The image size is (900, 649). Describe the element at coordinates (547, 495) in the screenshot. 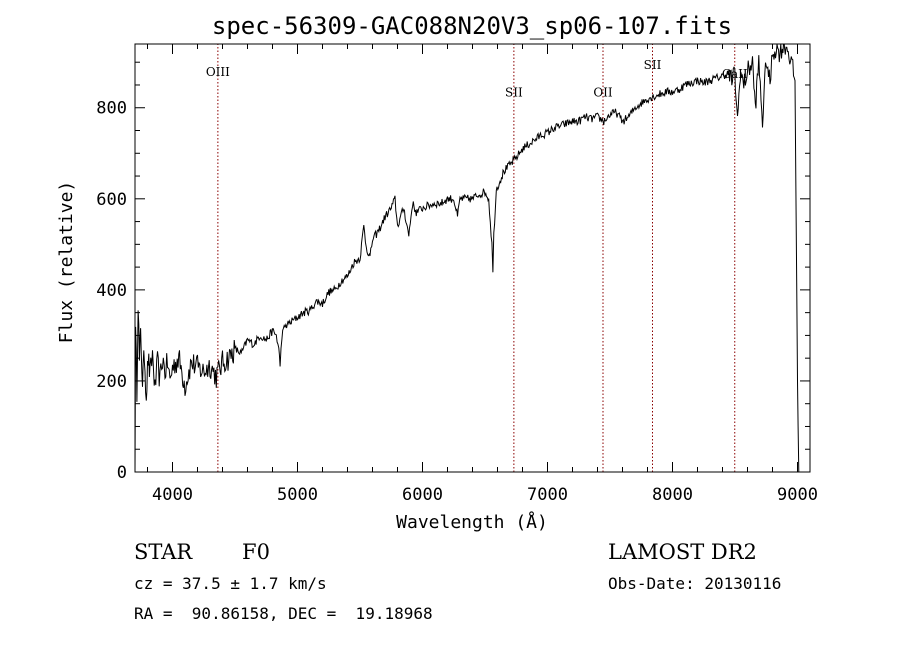

I see `x-tick-label: 7000` at that location.